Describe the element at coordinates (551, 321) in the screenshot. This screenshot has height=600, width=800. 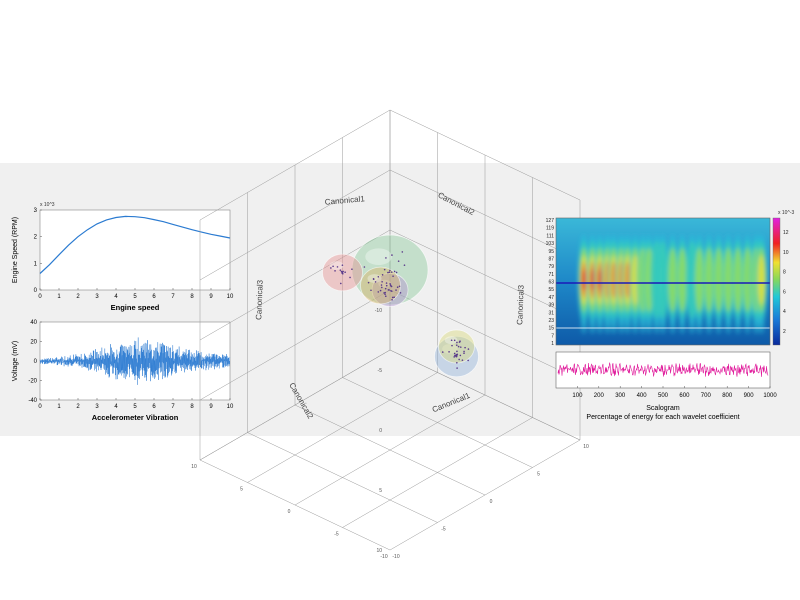
I see `y-tick-label: 23` at that location.